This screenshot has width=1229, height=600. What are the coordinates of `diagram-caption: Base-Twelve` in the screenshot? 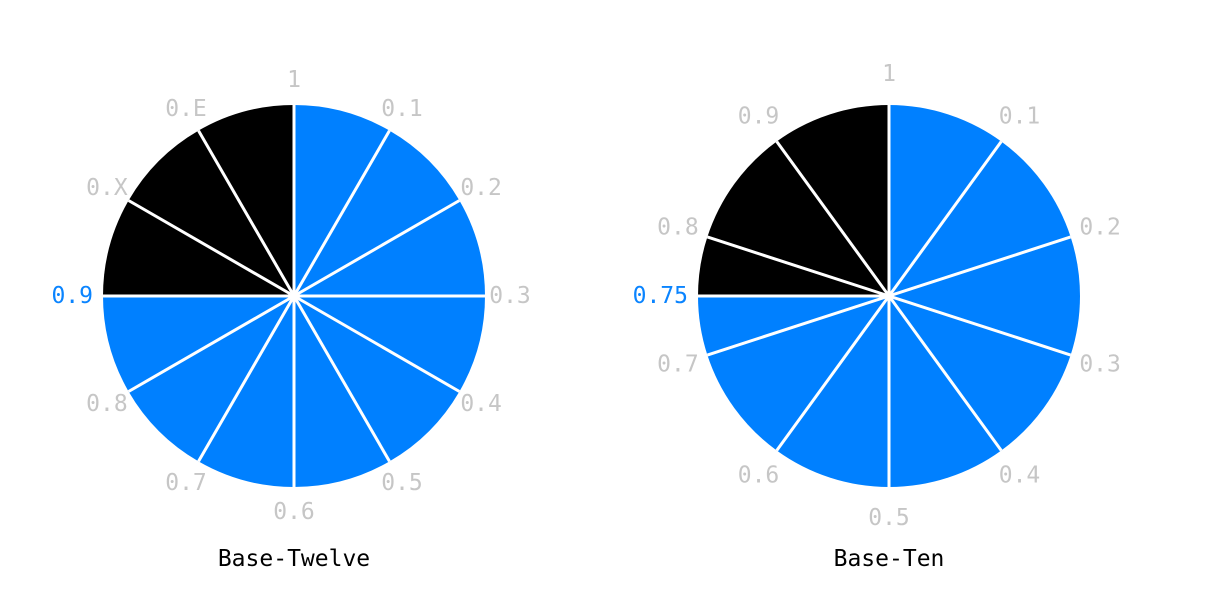 It's located at (294, 559).